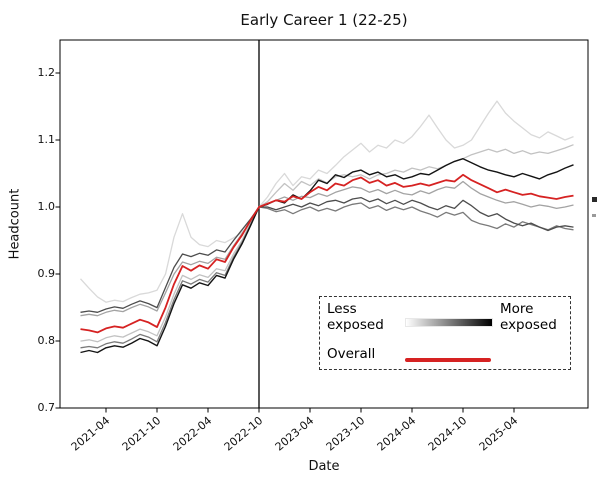 This screenshot has height=486, width=602. I want to click on legend-overall-line-swatch, so click(448, 360).